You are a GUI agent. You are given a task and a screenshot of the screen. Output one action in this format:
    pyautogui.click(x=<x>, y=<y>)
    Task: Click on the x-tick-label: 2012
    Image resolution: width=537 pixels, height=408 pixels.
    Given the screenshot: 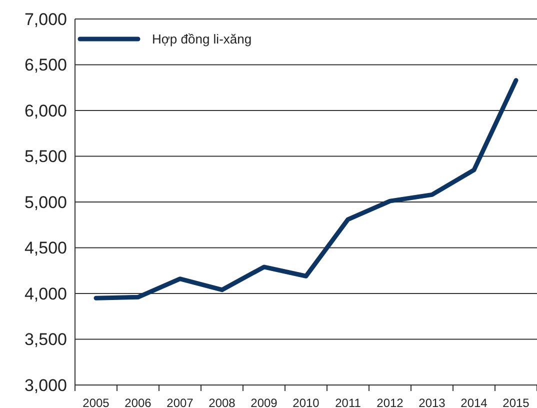 What is the action you would take?
    pyautogui.click(x=390, y=402)
    